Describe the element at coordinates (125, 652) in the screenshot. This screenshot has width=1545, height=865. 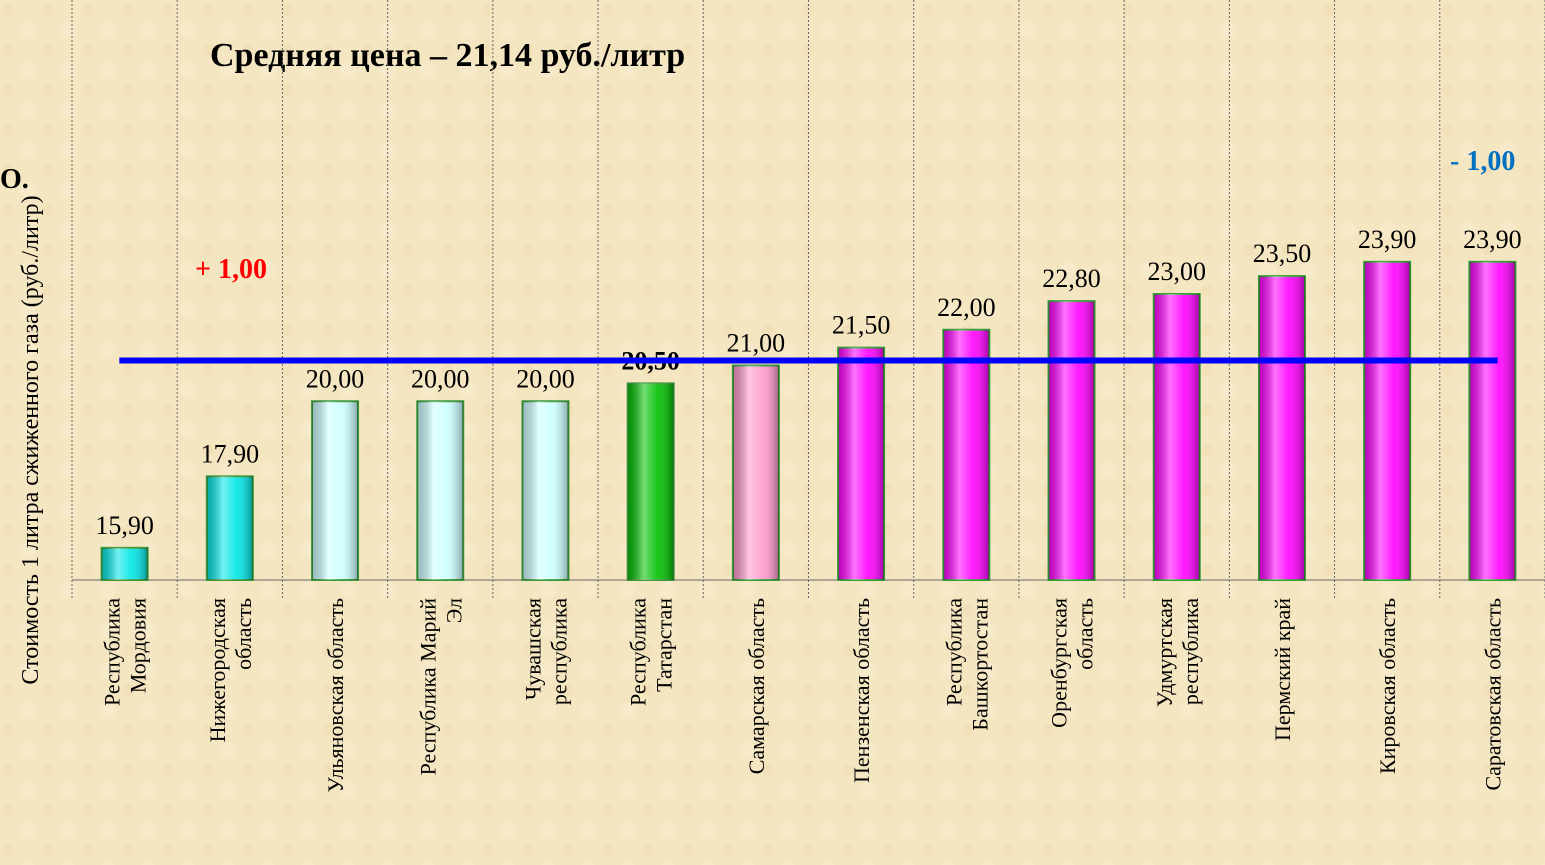
I see `x-tick-label: РеспубликаМордовия` at that location.